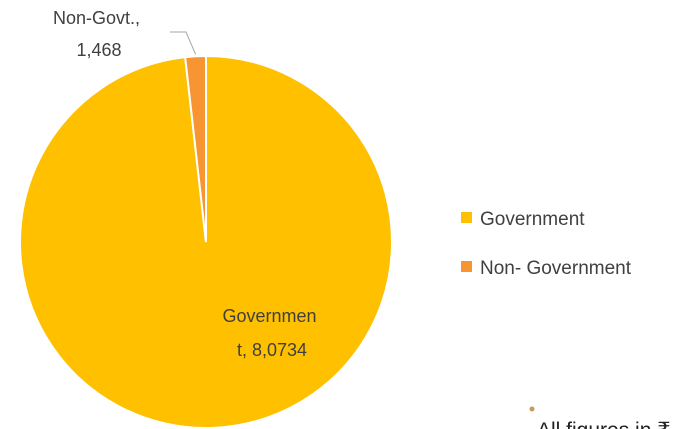 The width and height of the screenshot is (696, 429). Describe the element at coordinates (98, 50) in the screenshot. I see `data-label-non-government-line2: 1,468` at that location.